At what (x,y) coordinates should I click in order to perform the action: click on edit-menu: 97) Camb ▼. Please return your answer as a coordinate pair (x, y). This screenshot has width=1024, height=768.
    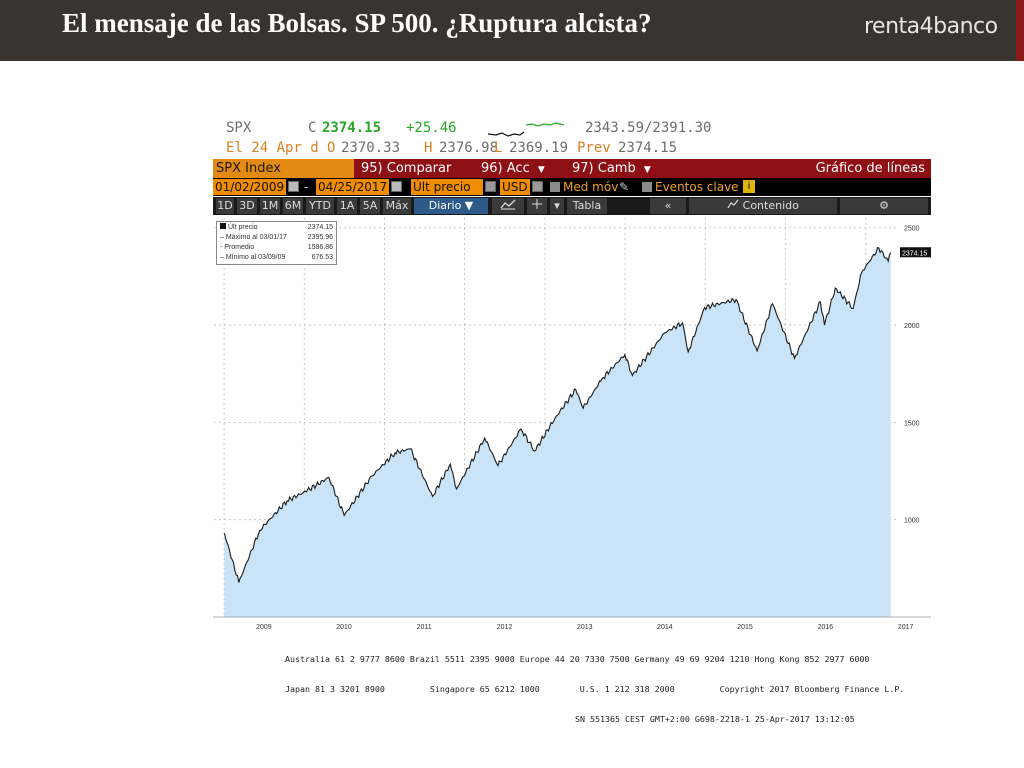
    Looking at the image, I should click on (611, 168).